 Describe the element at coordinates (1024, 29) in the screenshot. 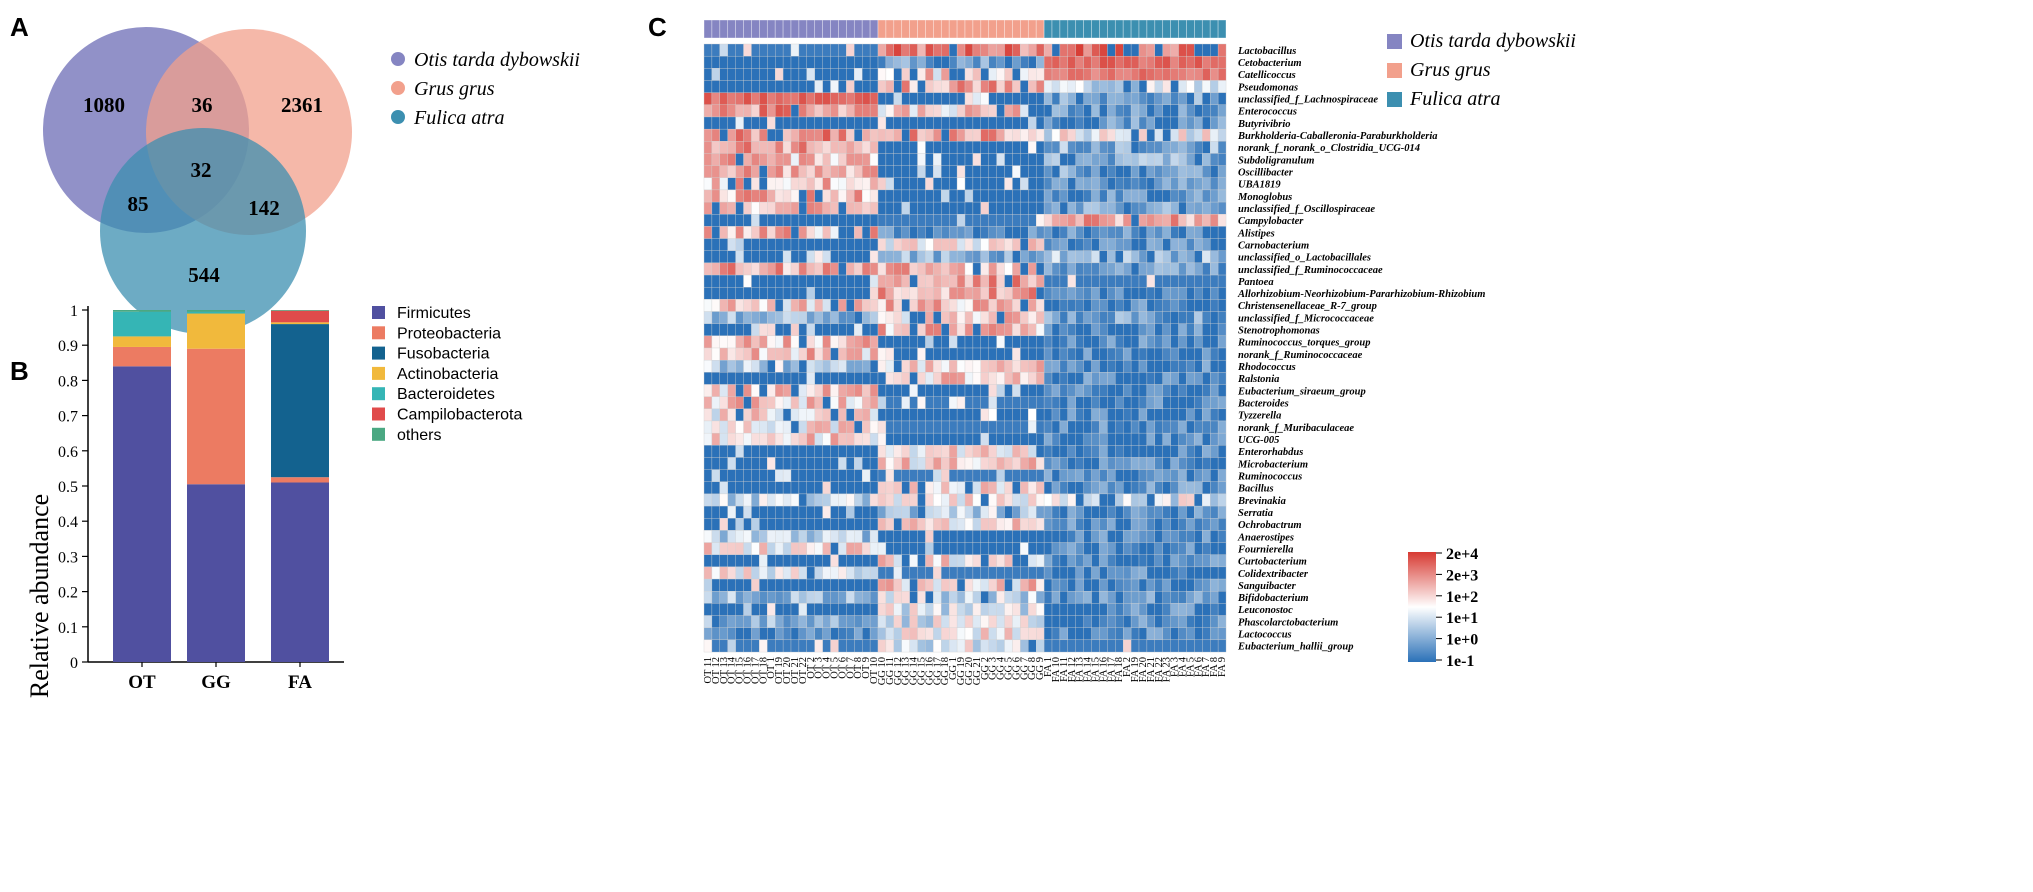

I see `group-annotation-cell-gg` at that location.